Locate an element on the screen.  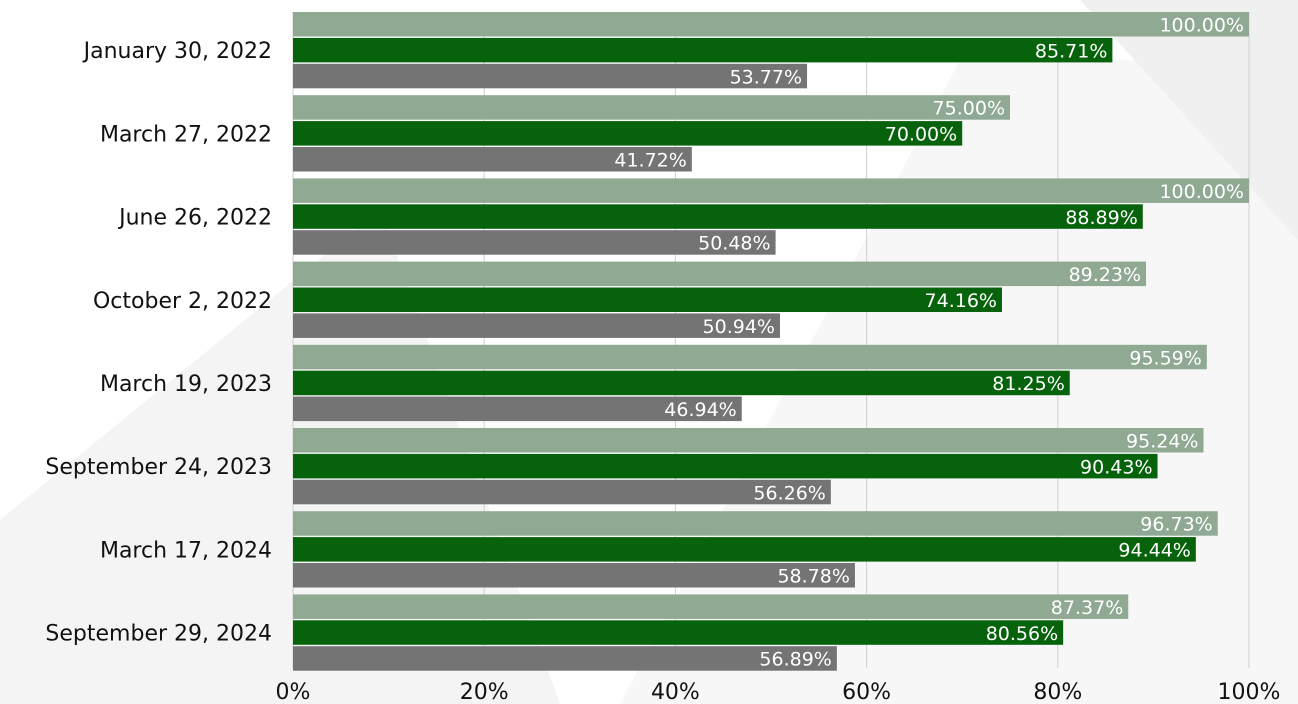
data-label: 70.00% is located at coordinates (921, 135).